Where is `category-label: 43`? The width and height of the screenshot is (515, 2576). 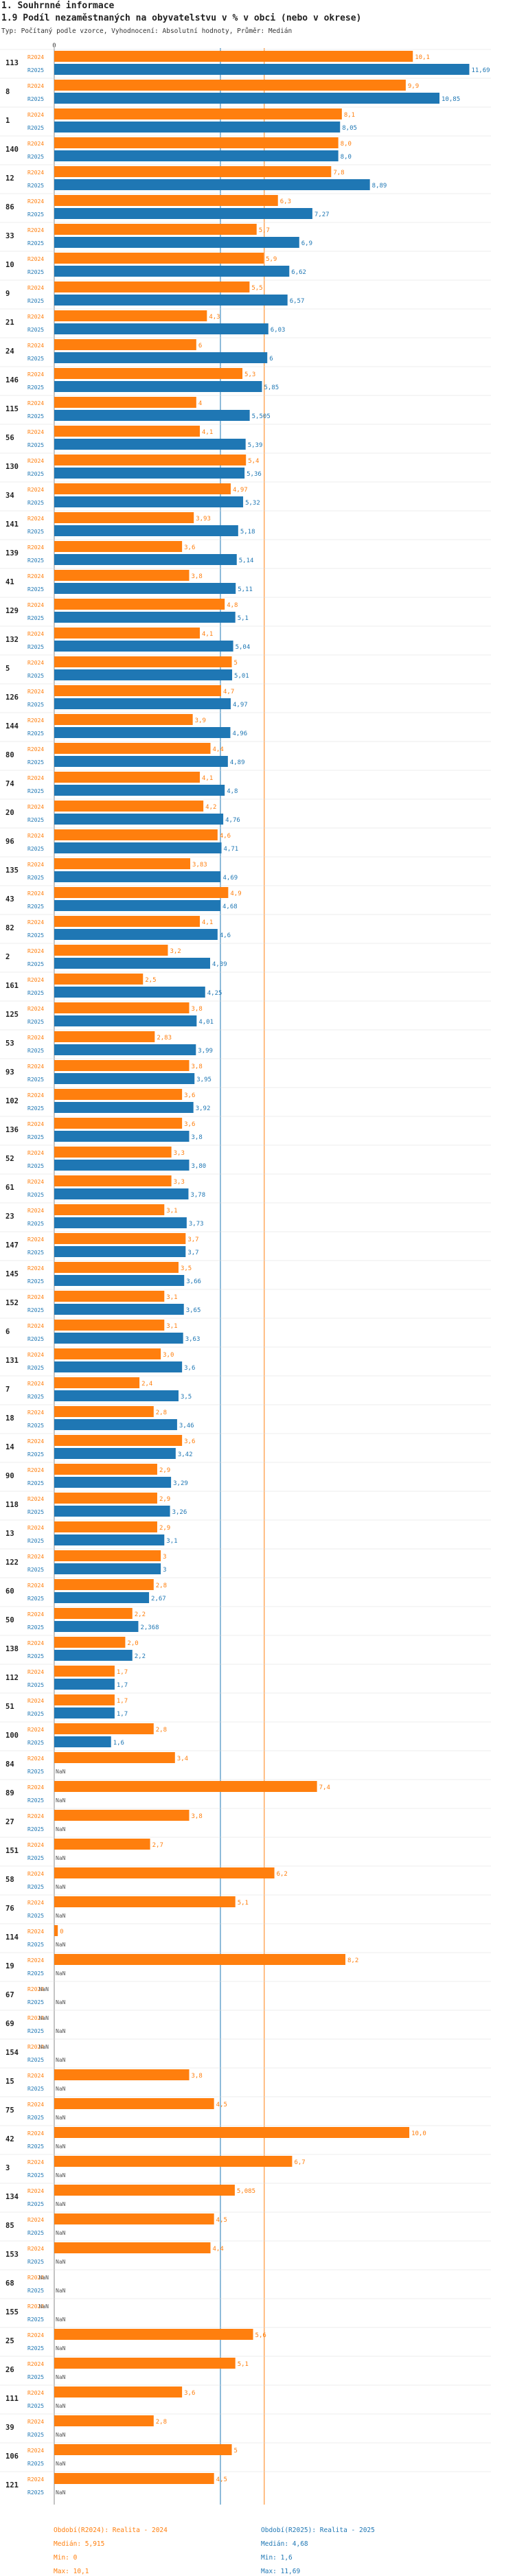 category-label: 43 is located at coordinates (9, 899).